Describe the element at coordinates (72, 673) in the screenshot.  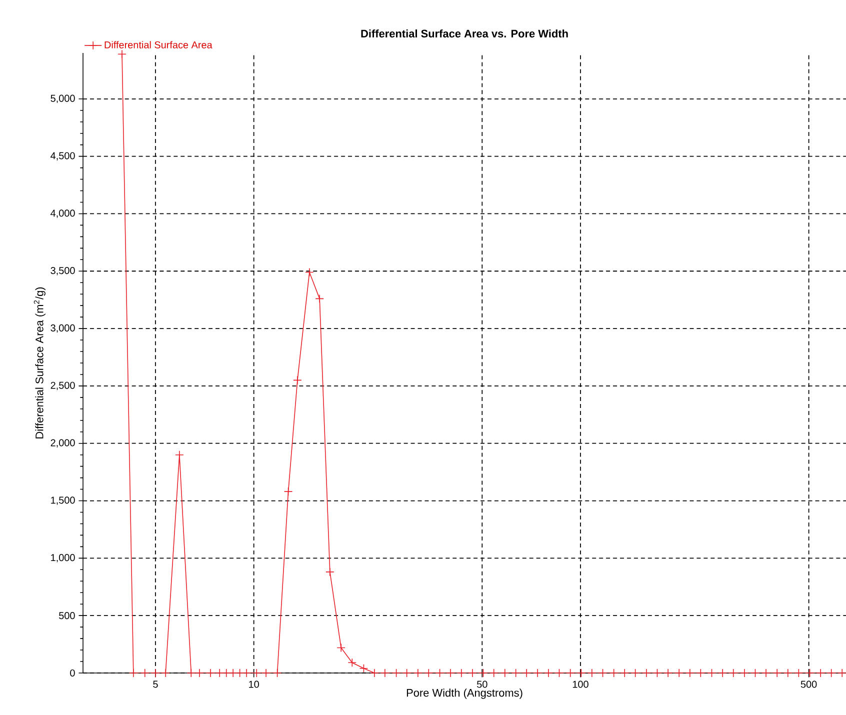
I see `y-tick-label: 0` at that location.